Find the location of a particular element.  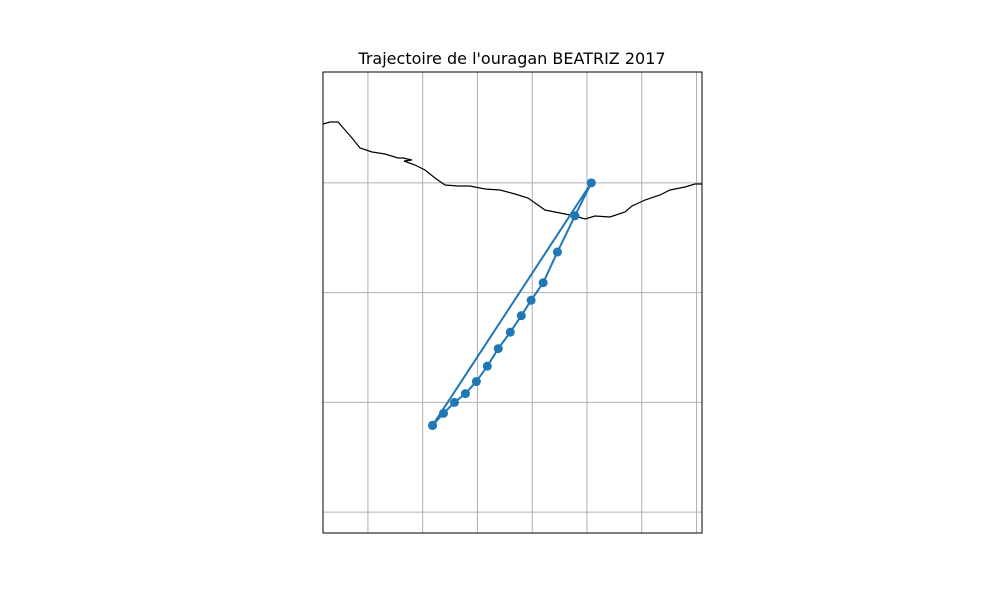

plot-area is located at coordinates (512, 304).